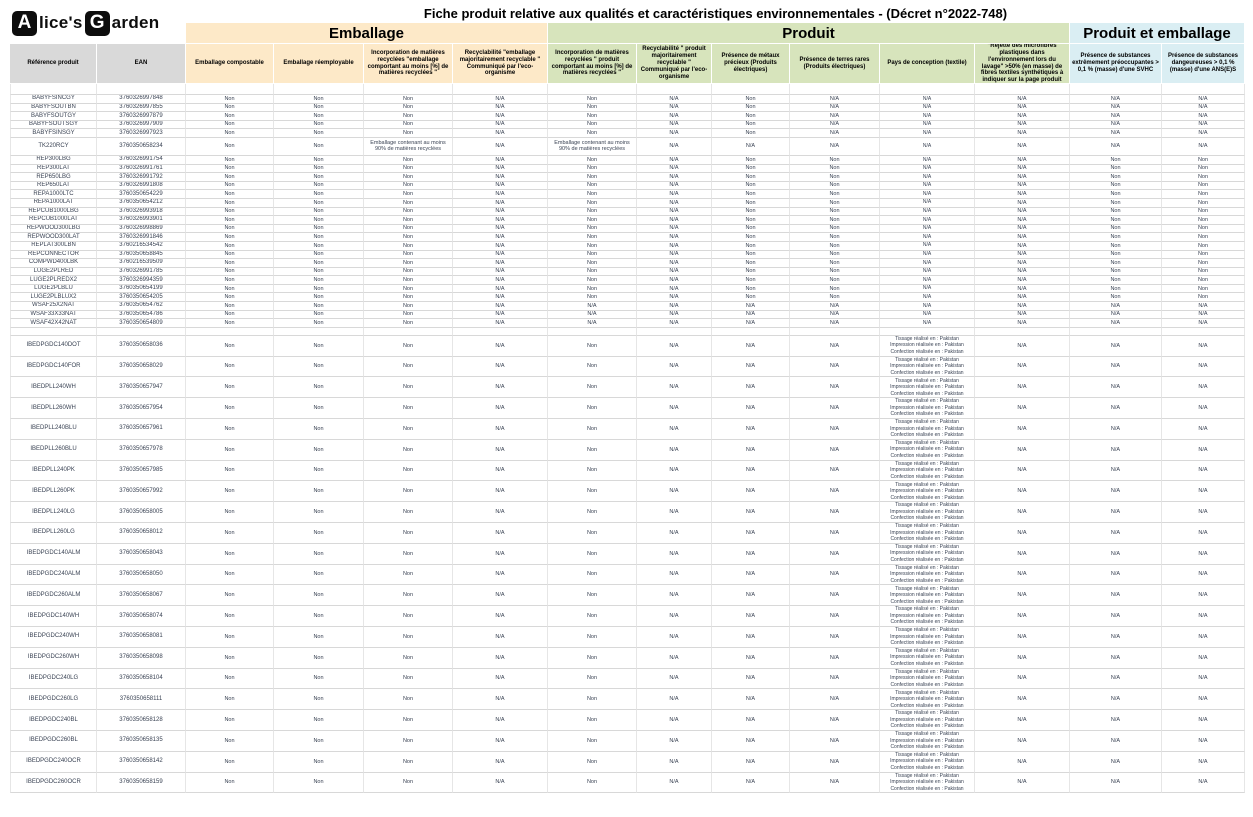 Image resolution: width=1253 pixels, height=817 pixels. I want to click on ean-cell: 3760350654809, so click(141, 323).